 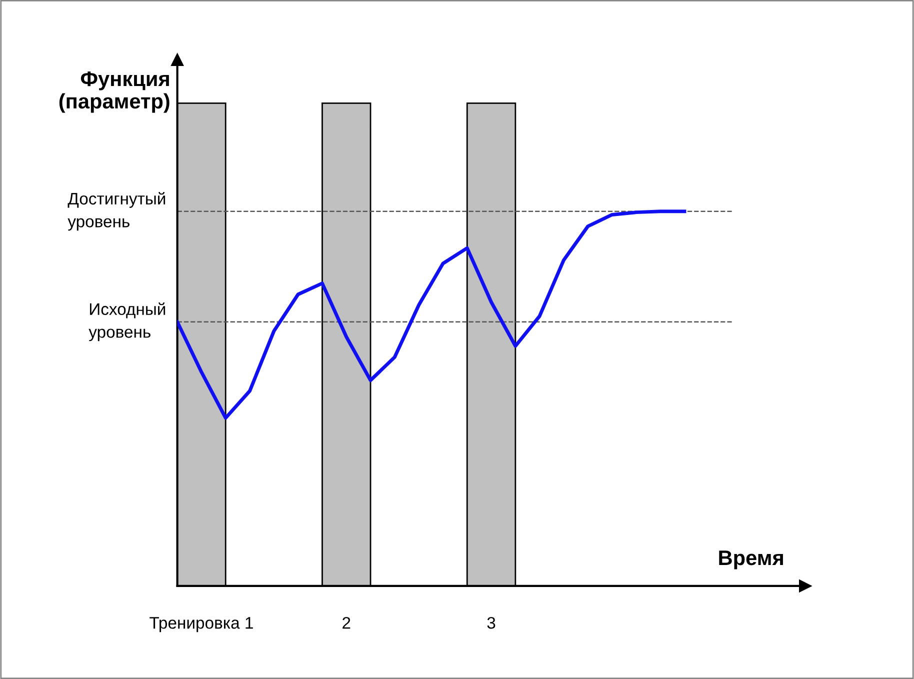 I want to click on y-axis-title: Функция (параметр), so click(x=114, y=92).